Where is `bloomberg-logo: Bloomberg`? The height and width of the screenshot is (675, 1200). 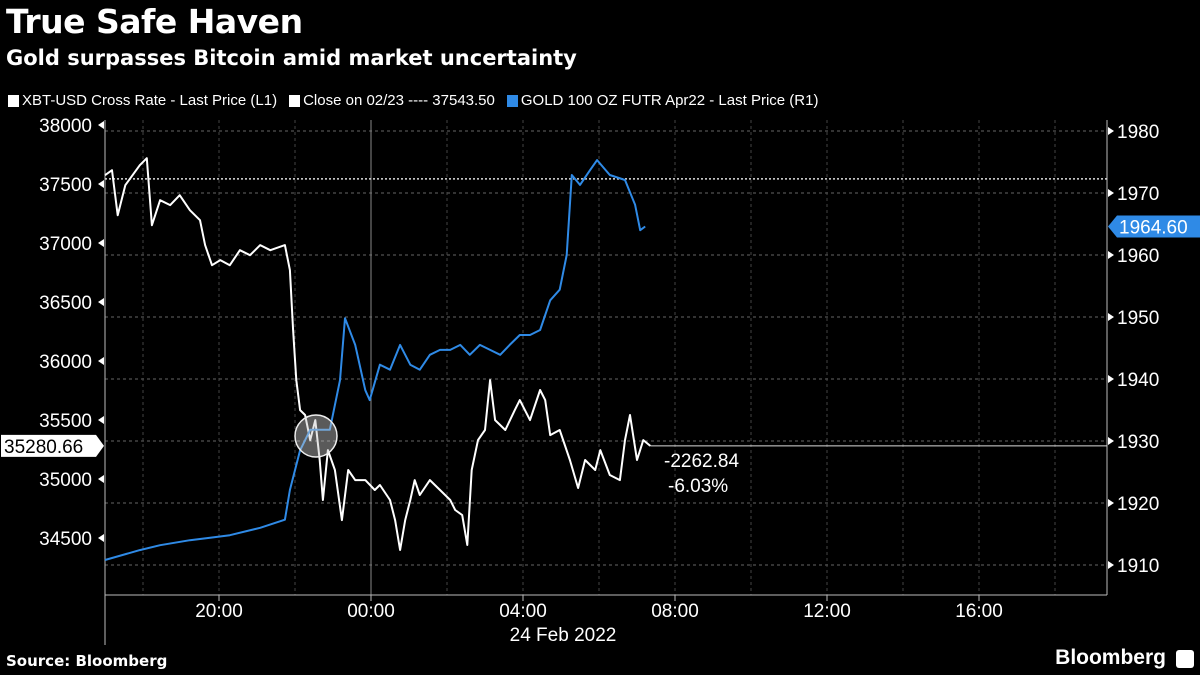
bloomberg-logo: Bloomberg is located at coordinates (1110, 657).